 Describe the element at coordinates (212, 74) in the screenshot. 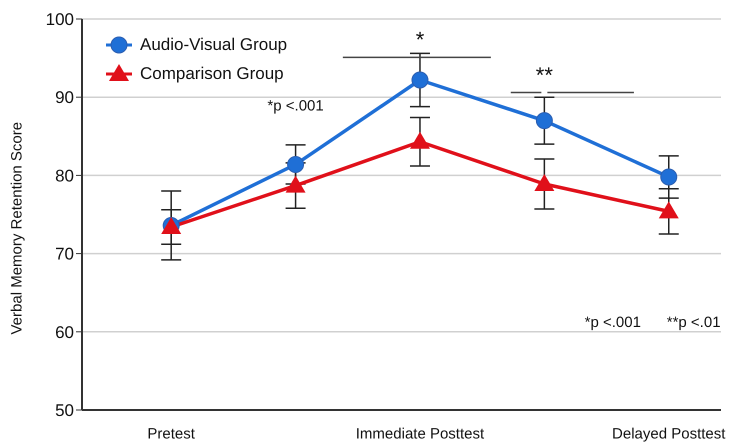

I see `legend-label: Comparison Group` at that location.